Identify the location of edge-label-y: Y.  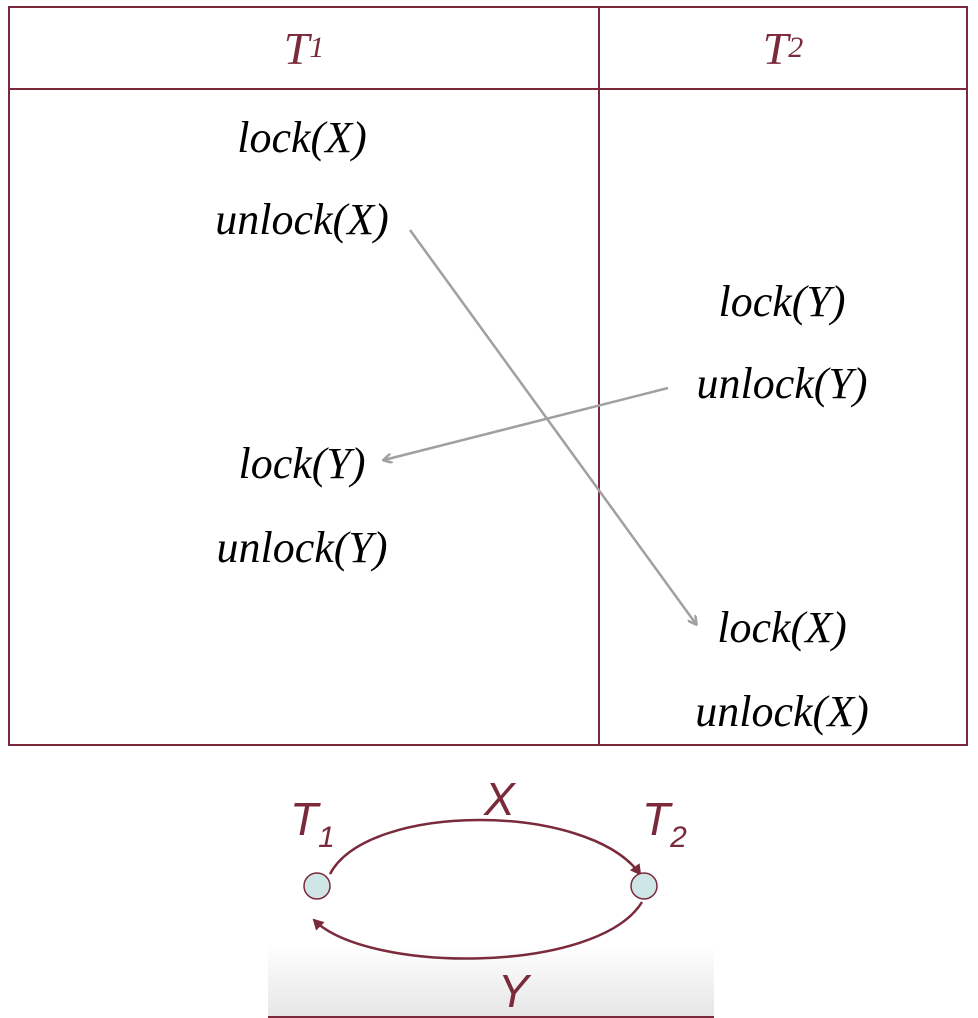
(513, 991).